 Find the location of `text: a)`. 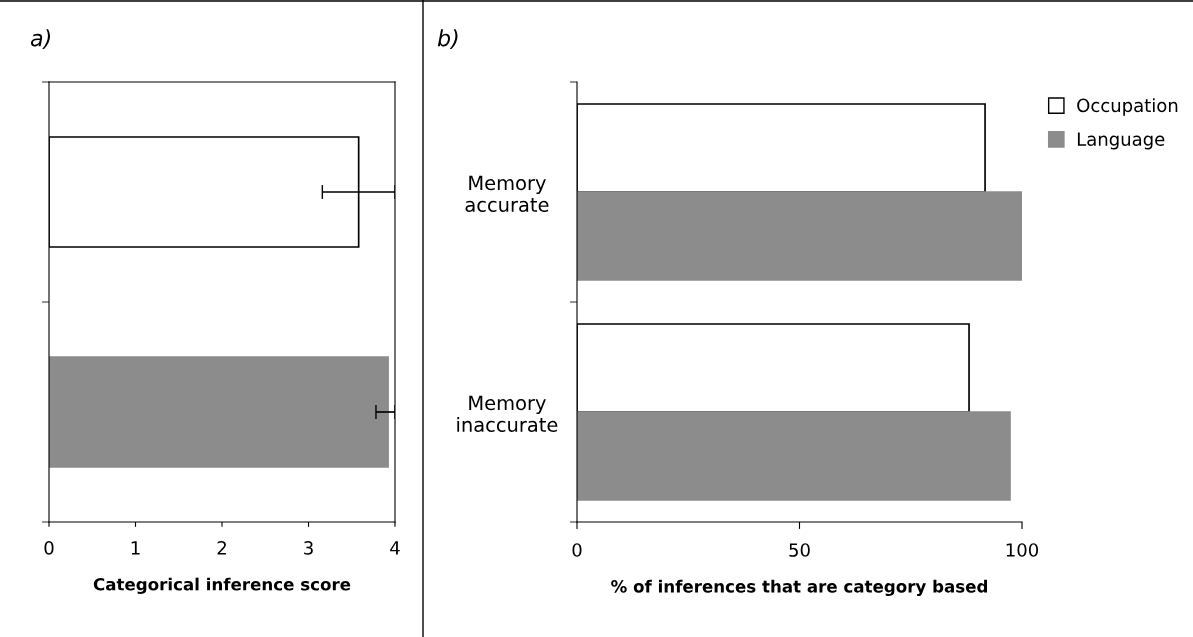

text: a) is located at coordinates (40, 39).